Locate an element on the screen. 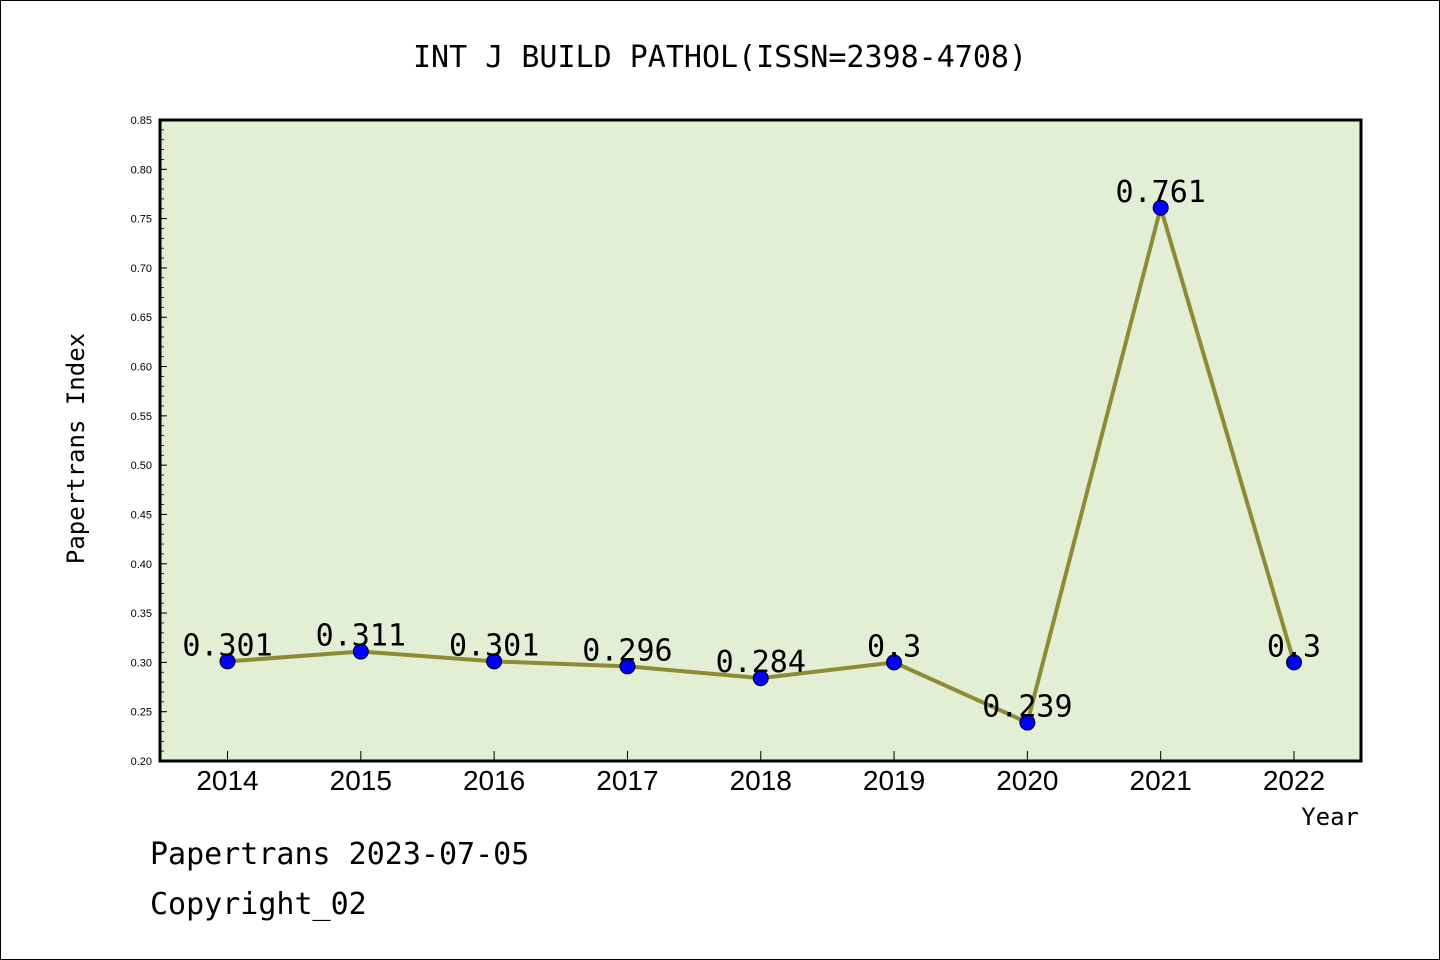 The width and height of the screenshot is (1440, 960). x-tick-label: 2019 is located at coordinates (894, 780).